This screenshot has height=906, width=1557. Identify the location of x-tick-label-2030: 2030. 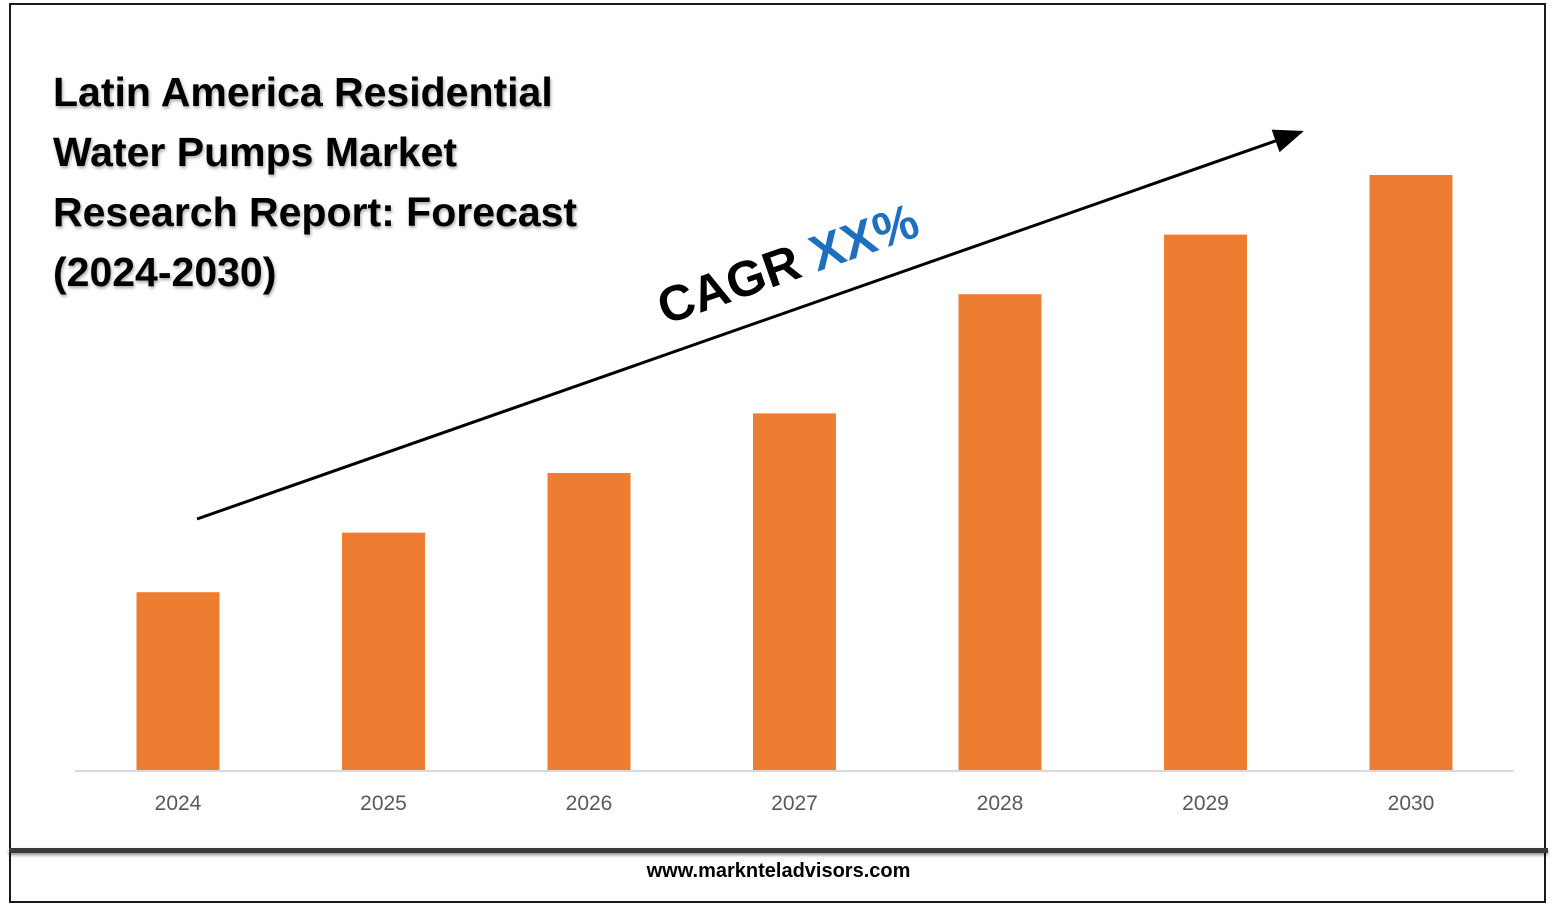
(1411, 803).